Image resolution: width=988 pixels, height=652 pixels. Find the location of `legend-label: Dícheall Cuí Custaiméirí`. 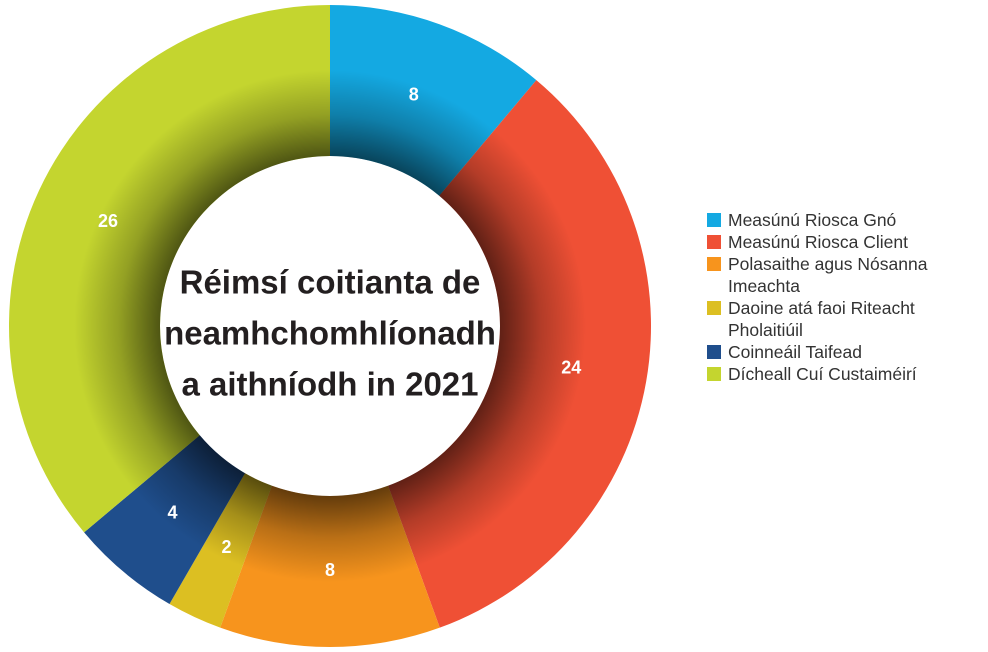

legend-label: Dícheall Cuí Custaiméirí is located at coordinates (822, 374).